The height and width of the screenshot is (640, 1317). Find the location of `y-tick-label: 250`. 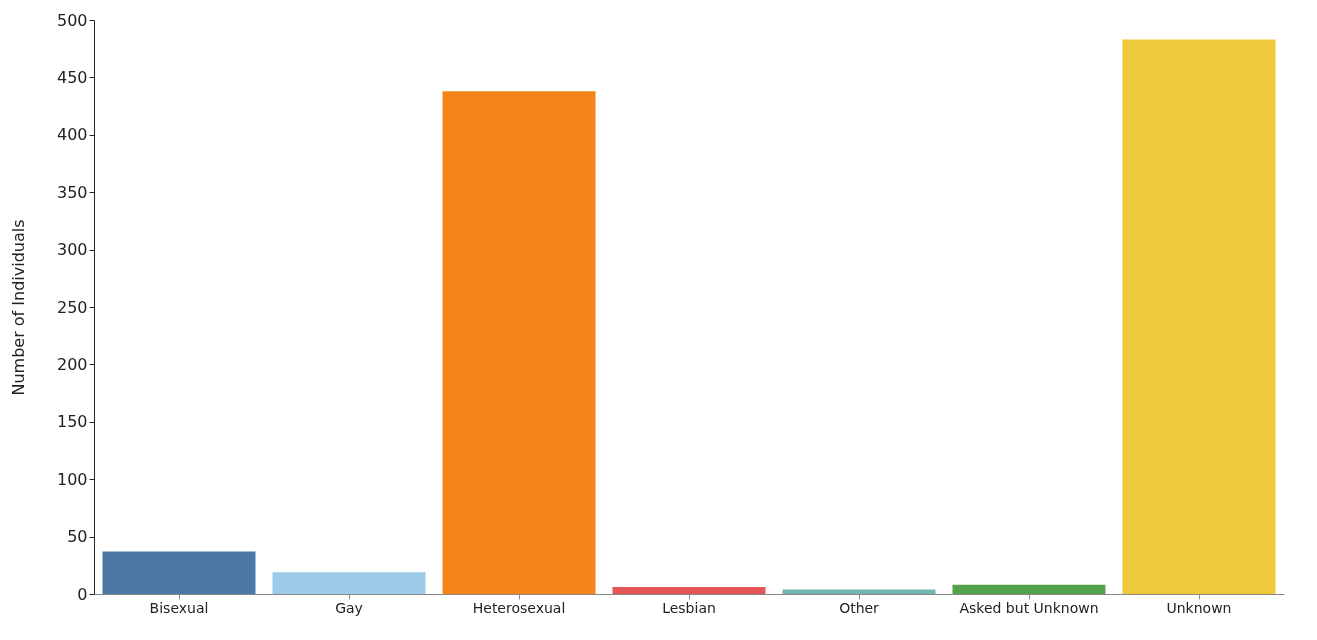

y-tick-label: 250 is located at coordinates (72, 307).